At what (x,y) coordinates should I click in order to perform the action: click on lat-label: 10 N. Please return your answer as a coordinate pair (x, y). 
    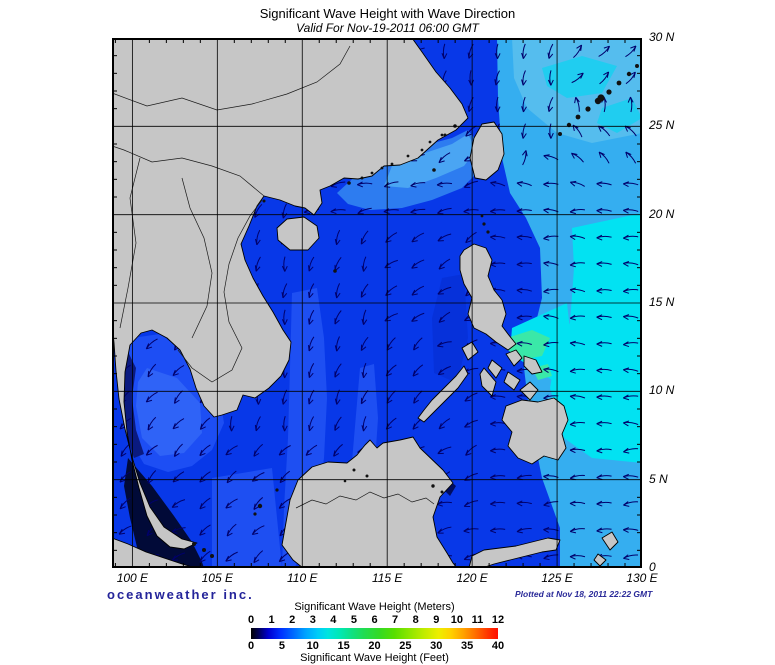
    Looking at the image, I should click on (662, 390).